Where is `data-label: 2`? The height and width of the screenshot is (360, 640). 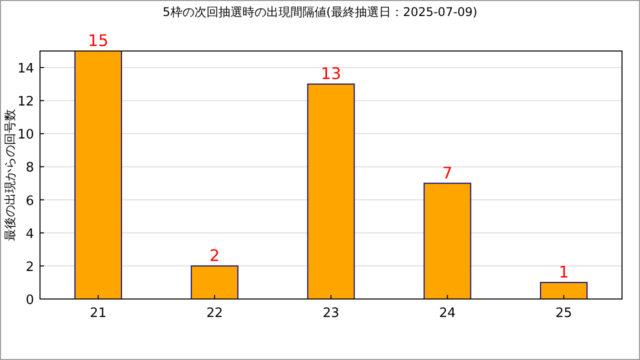 data-label: 2 is located at coordinates (215, 255).